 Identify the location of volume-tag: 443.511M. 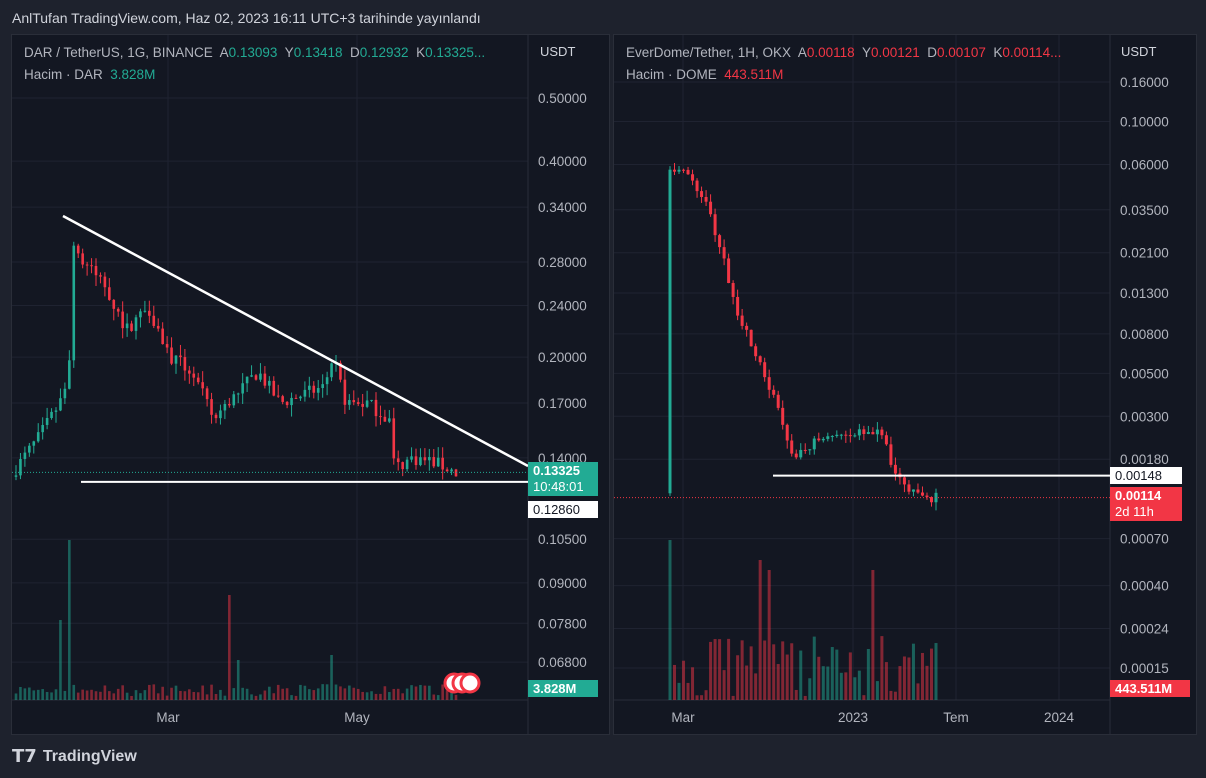
(1150, 688).